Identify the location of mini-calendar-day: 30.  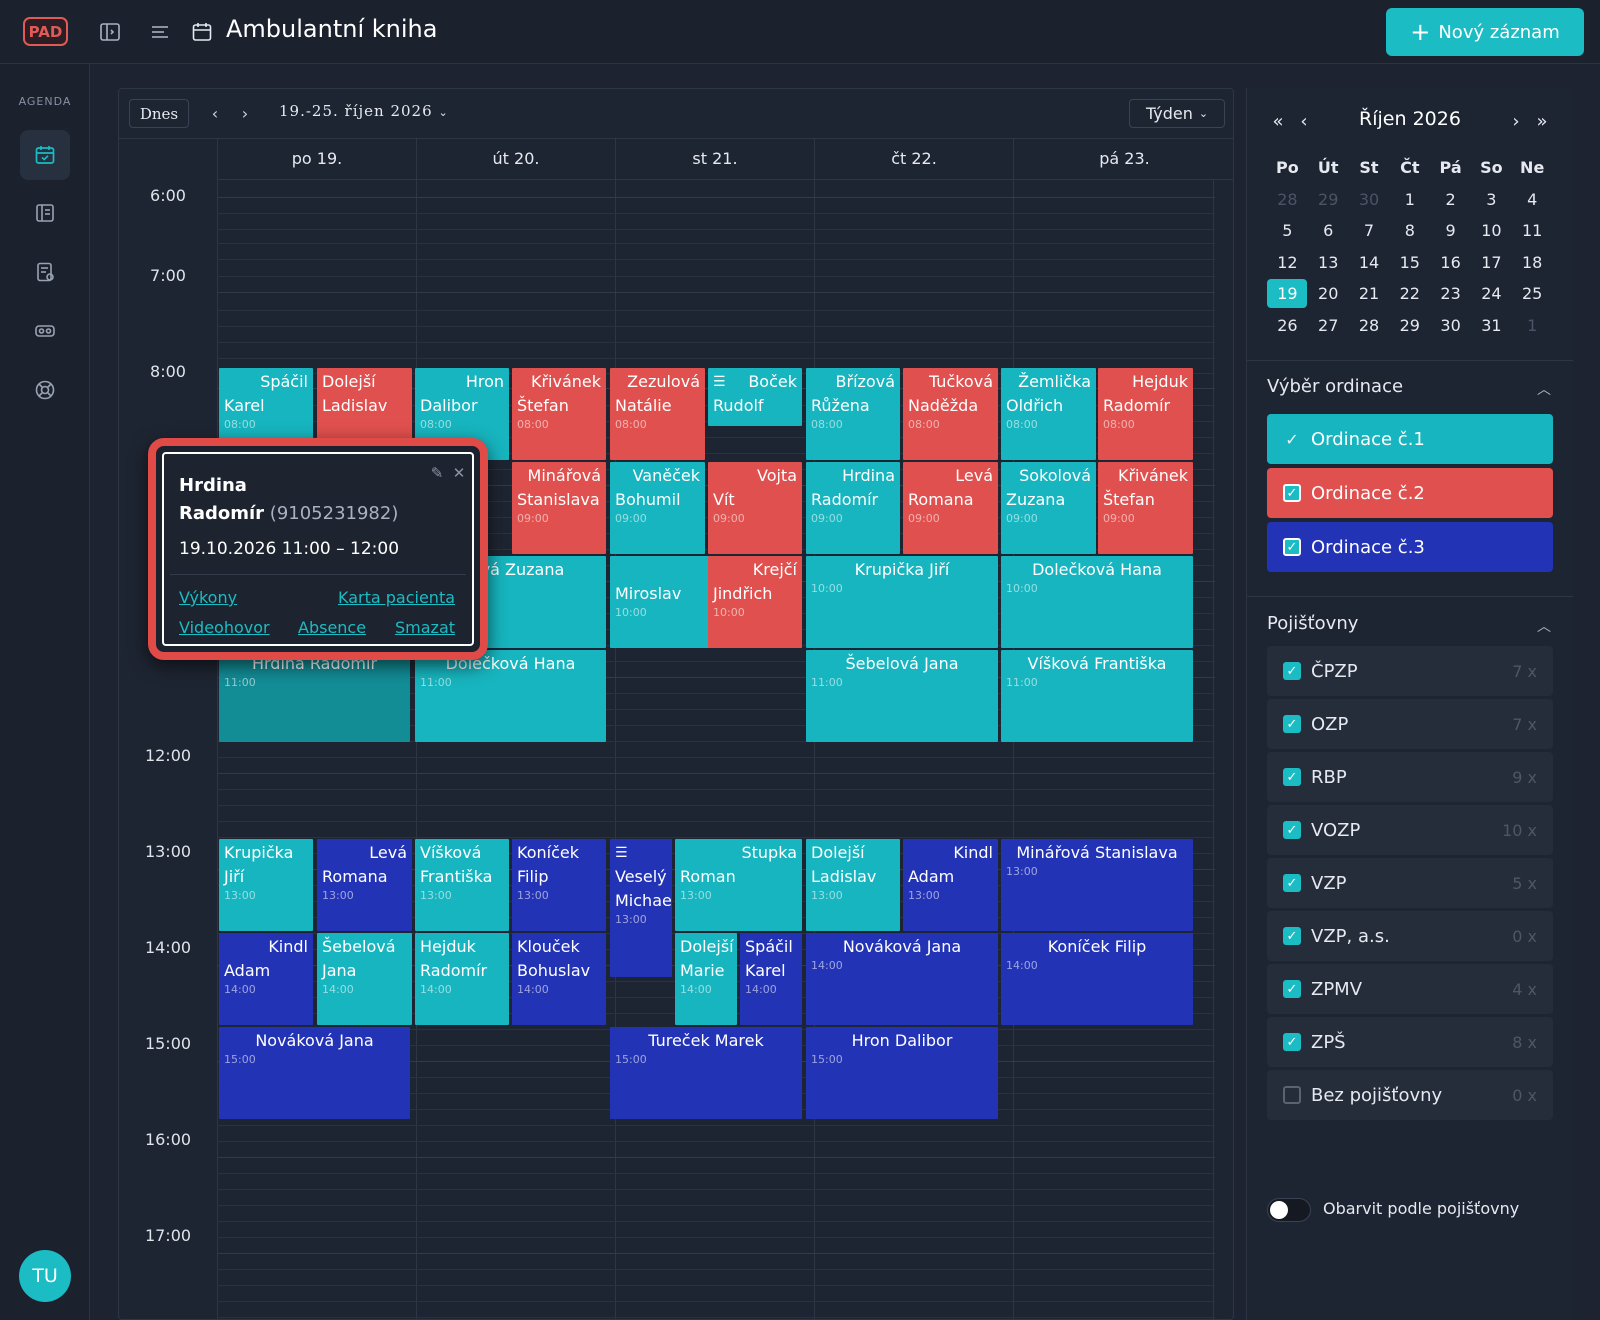
(1369, 200).